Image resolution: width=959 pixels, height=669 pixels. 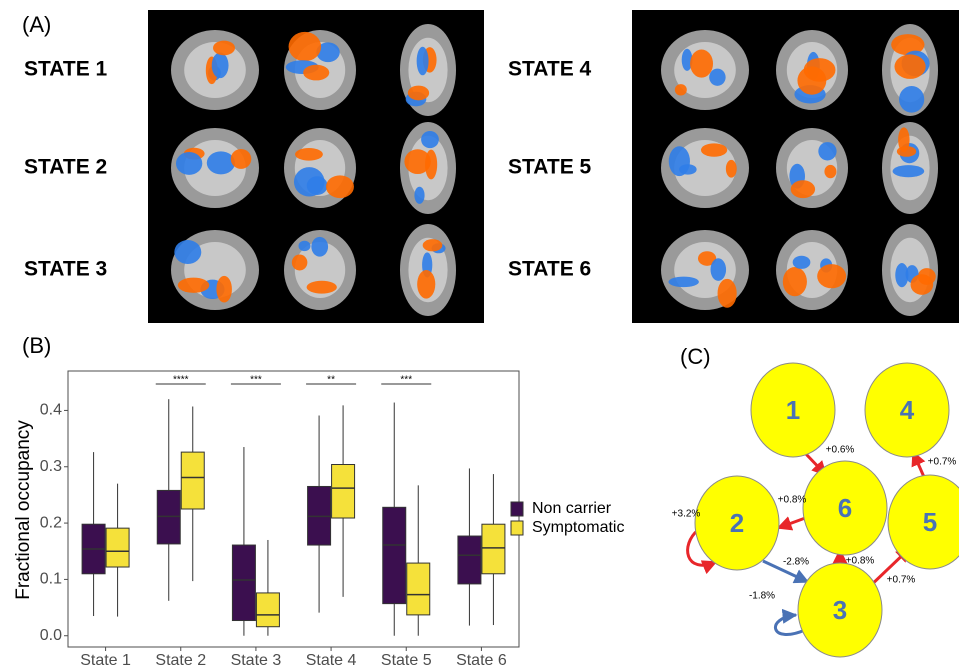 I want to click on edge-label: +0.7%, so click(x=942, y=462).